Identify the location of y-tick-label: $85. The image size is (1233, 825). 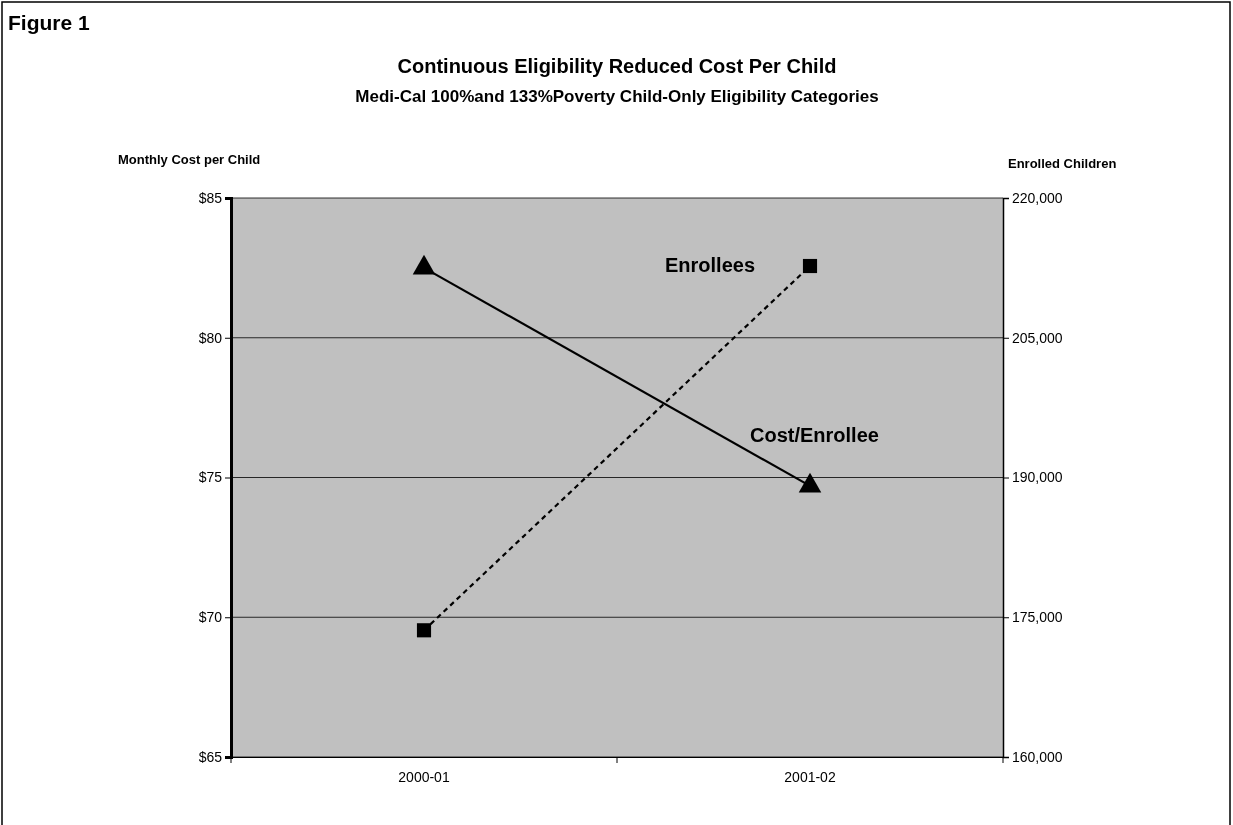
(210, 197).